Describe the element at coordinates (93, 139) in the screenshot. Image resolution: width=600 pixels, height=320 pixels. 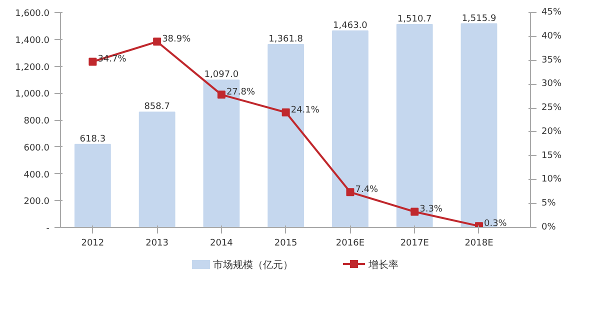
I see `data-label: 618.3` at that location.